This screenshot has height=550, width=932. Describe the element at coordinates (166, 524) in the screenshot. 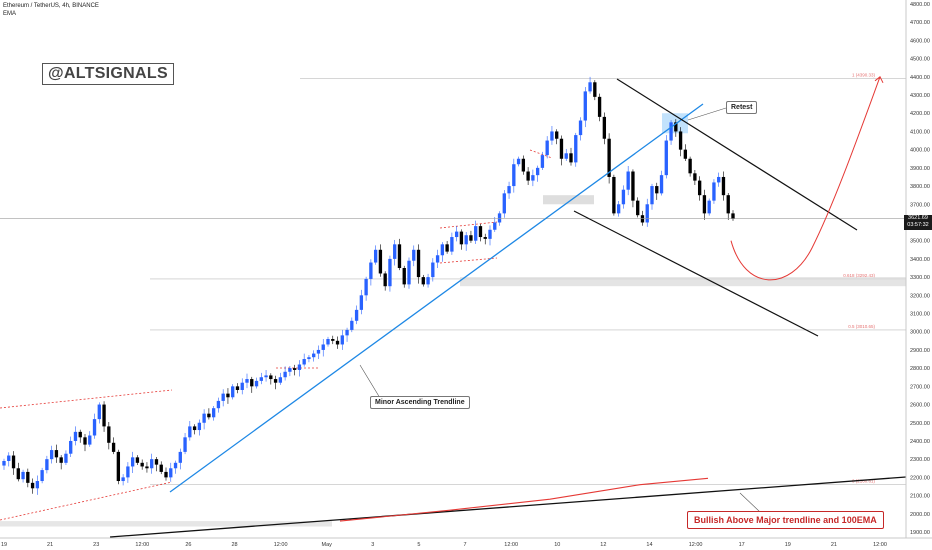

I see `support-zone-low` at that location.